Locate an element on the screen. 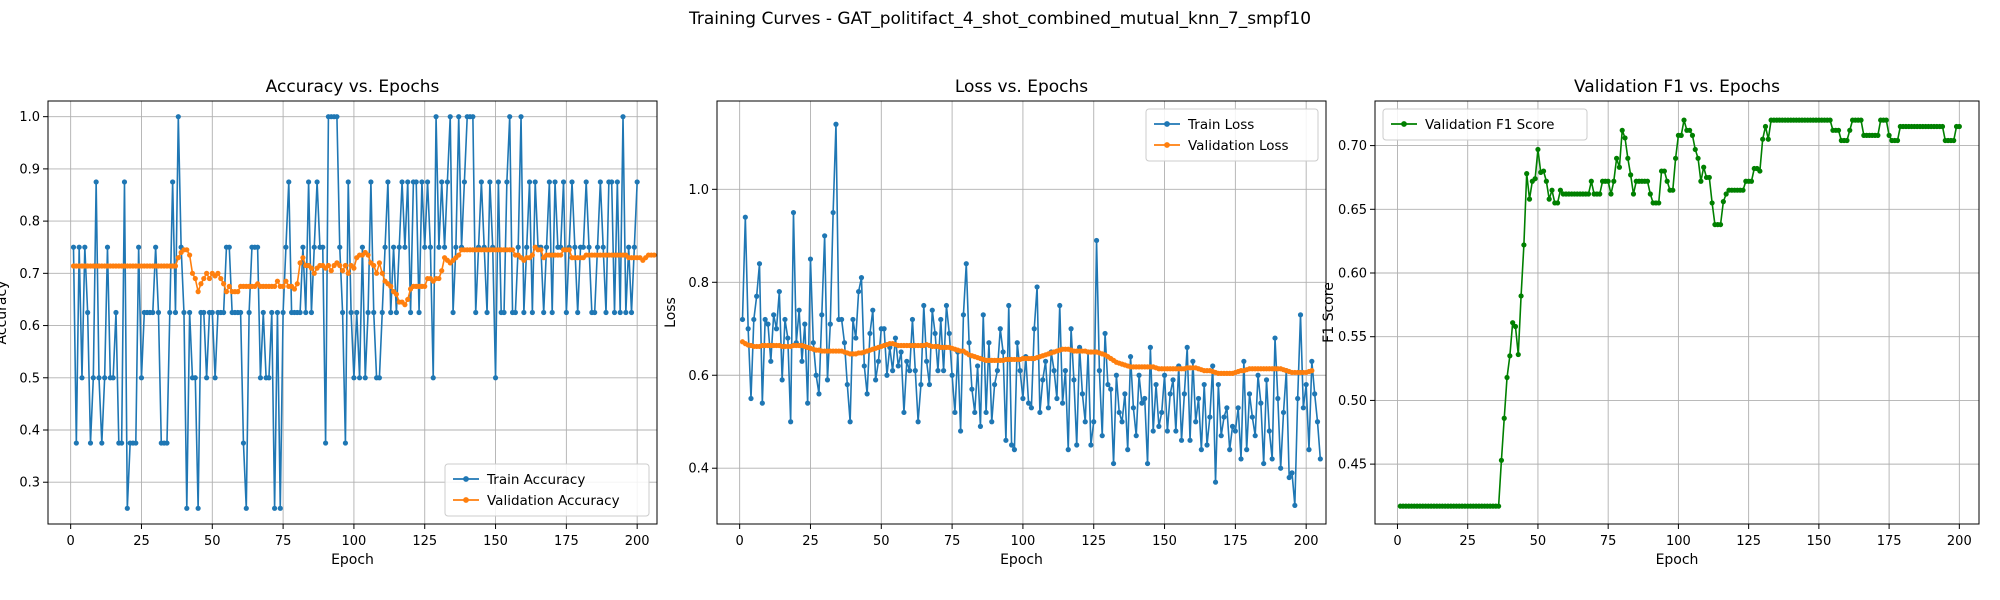 The image size is (2000, 600). y-tick-label: 0.8 is located at coordinates (698, 283).